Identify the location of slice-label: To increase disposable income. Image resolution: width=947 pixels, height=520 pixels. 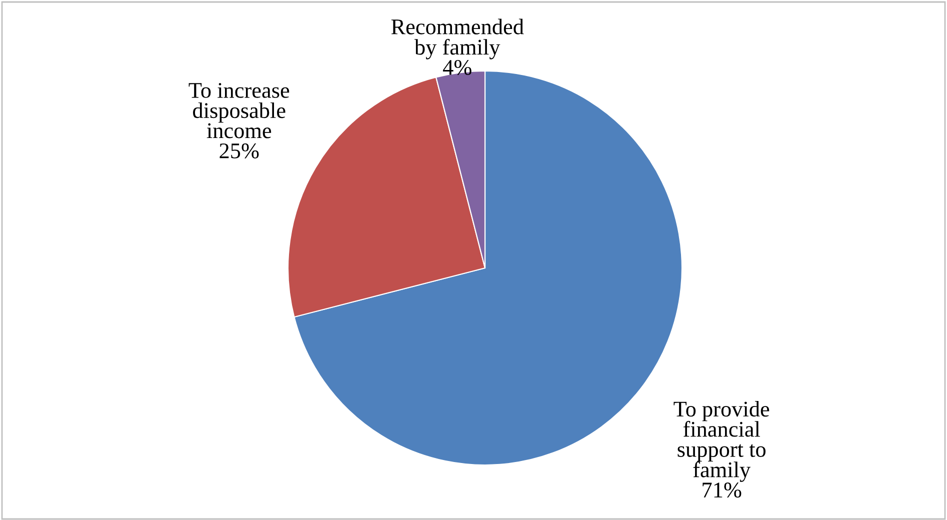
(239, 110).